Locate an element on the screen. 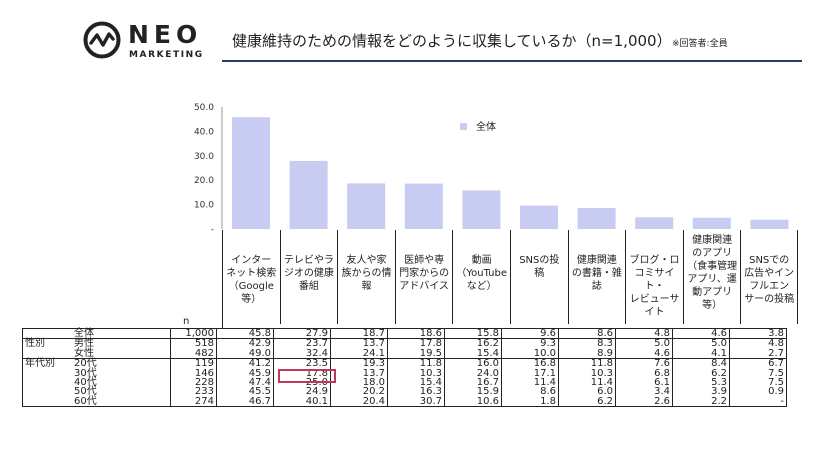  table-cell: 19.5 is located at coordinates (416, 353).